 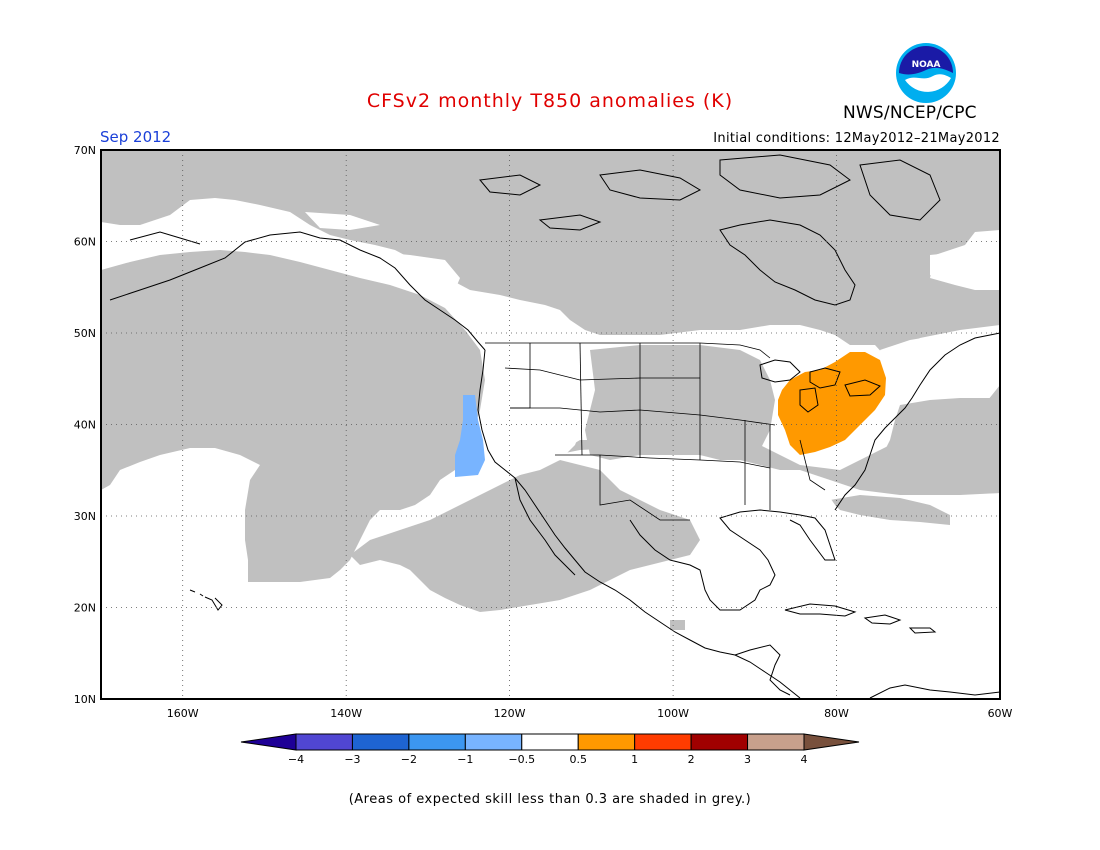 I want to click on colorbar-label: −0.5, so click(x=521, y=759).